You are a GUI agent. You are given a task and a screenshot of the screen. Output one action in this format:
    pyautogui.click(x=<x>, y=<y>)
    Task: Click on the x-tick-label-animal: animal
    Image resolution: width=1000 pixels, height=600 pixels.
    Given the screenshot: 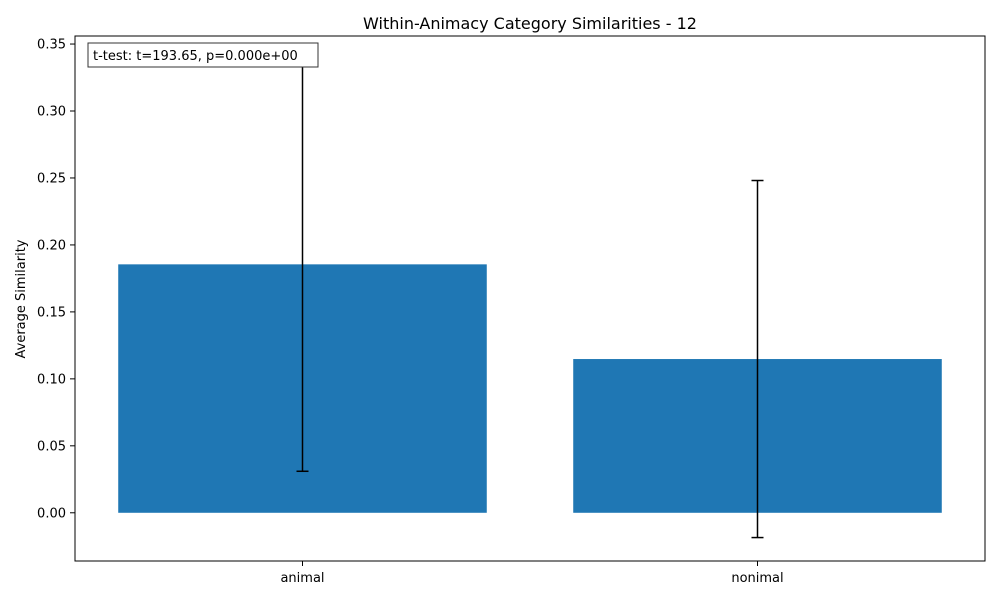 What is the action you would take?
    pyautogui.click(x=302, y=578)
    